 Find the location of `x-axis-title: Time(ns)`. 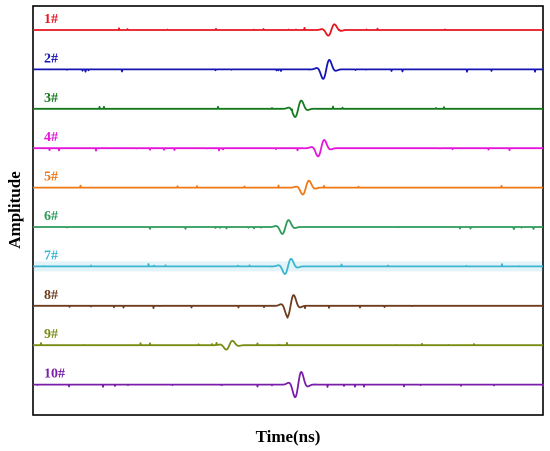

x-axis-title: Time(ns) is located at coordinates (288, 436).